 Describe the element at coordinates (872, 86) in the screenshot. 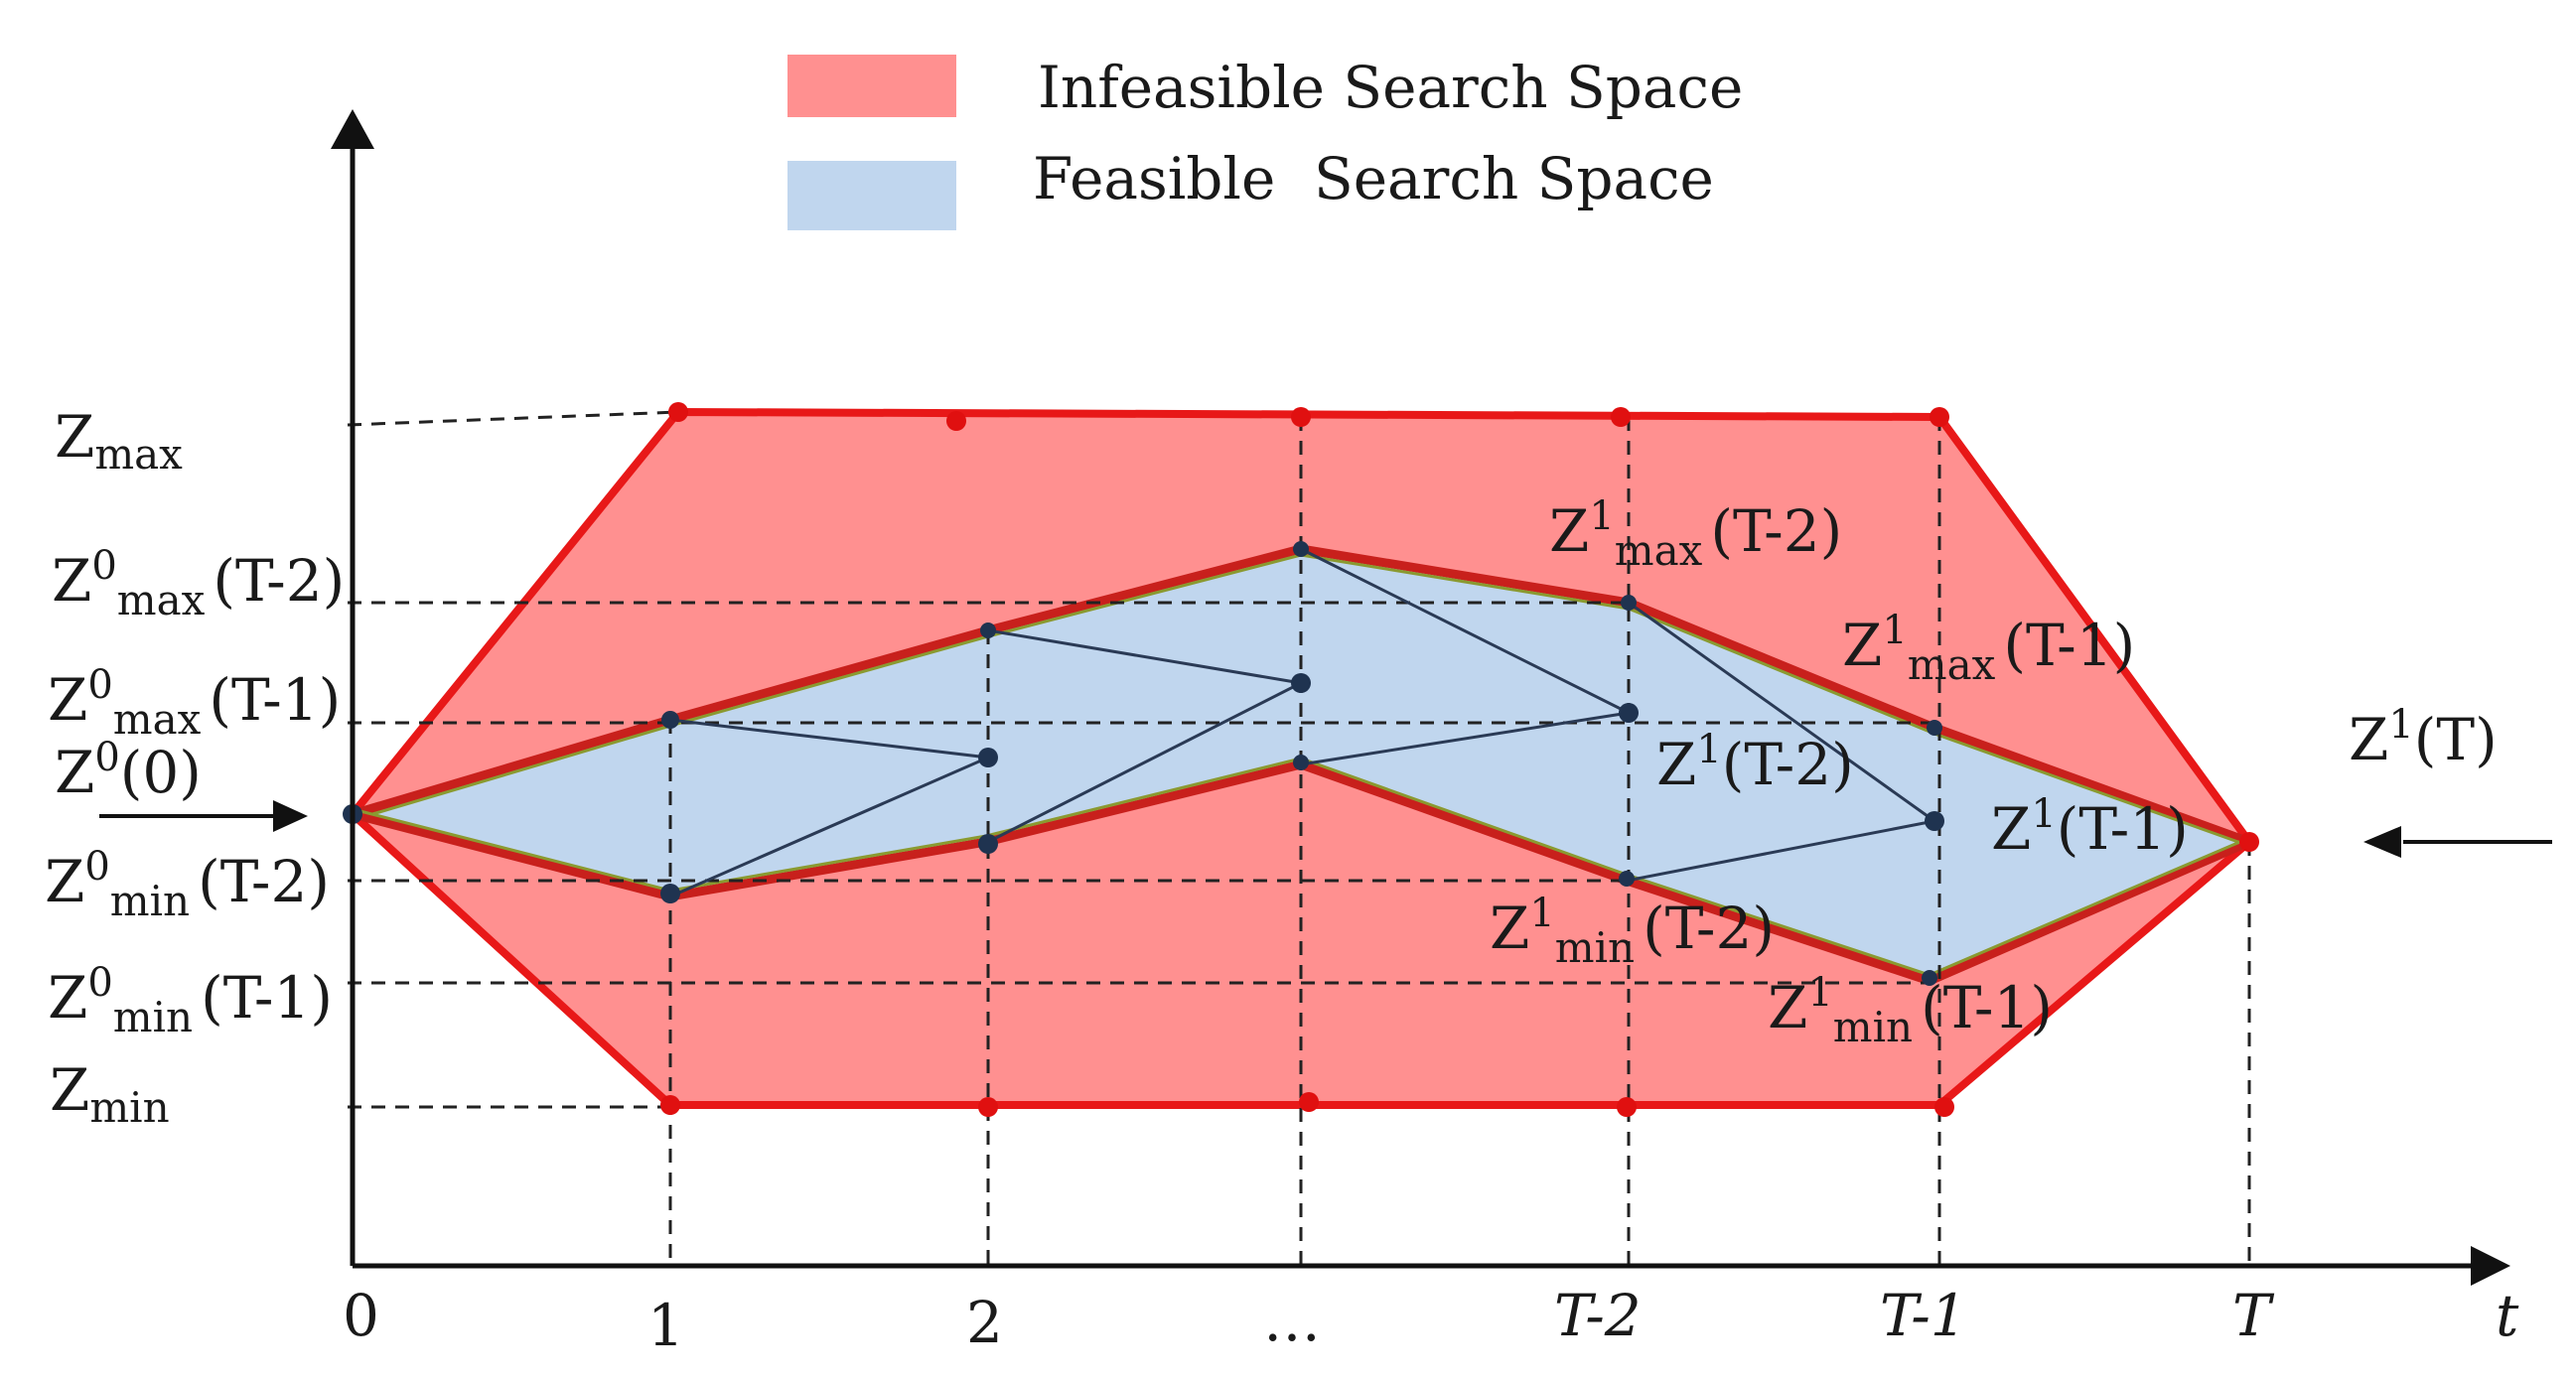

I see `legend-swatch-infeasible` at that location.